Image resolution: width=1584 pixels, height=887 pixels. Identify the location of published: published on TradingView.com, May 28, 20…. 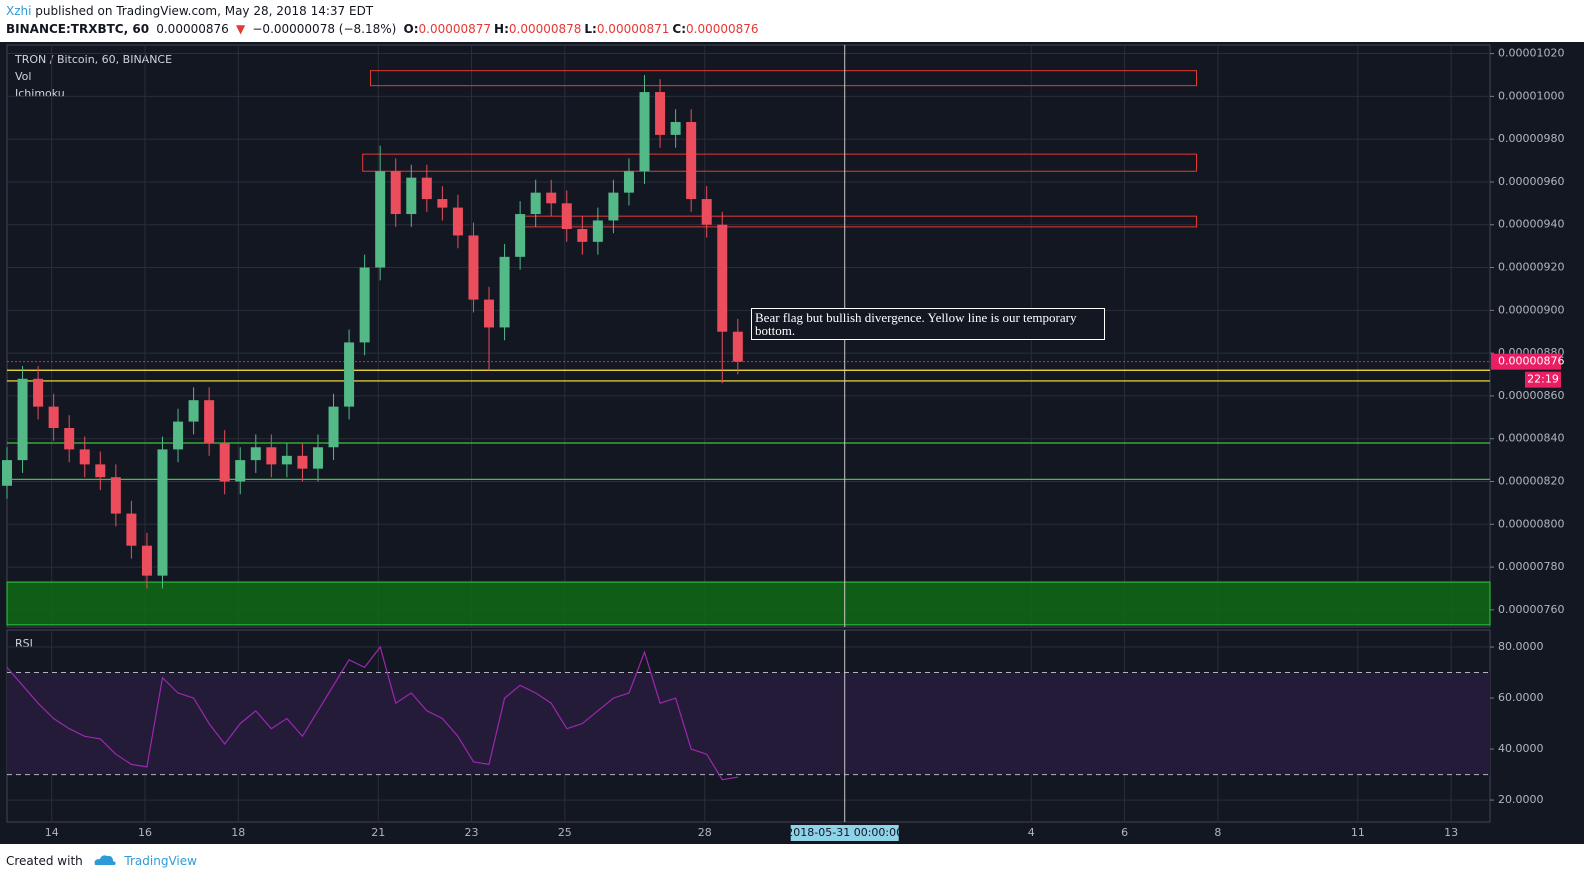
(204, 11).